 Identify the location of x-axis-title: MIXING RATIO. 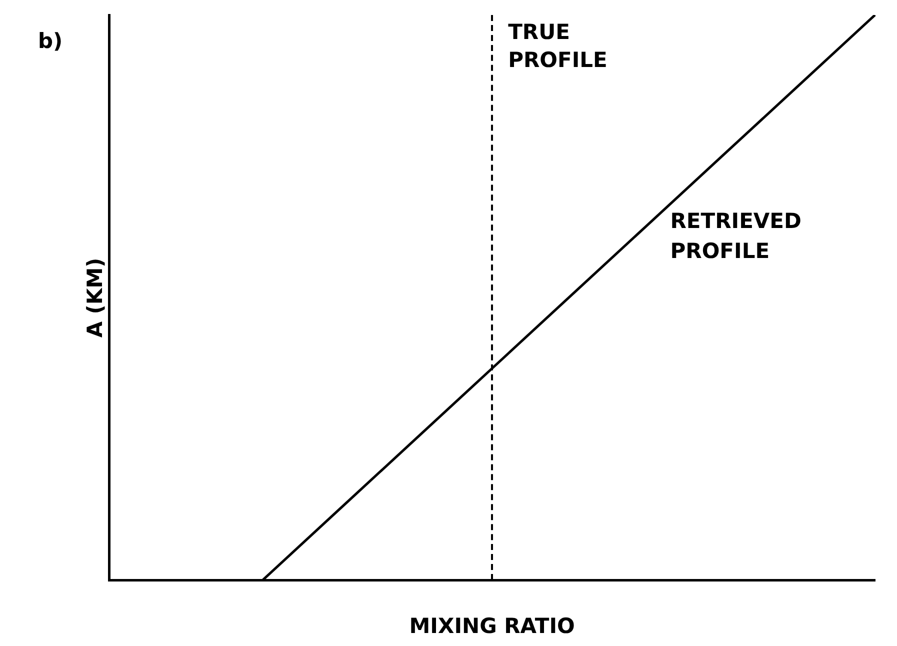
(492, 626).